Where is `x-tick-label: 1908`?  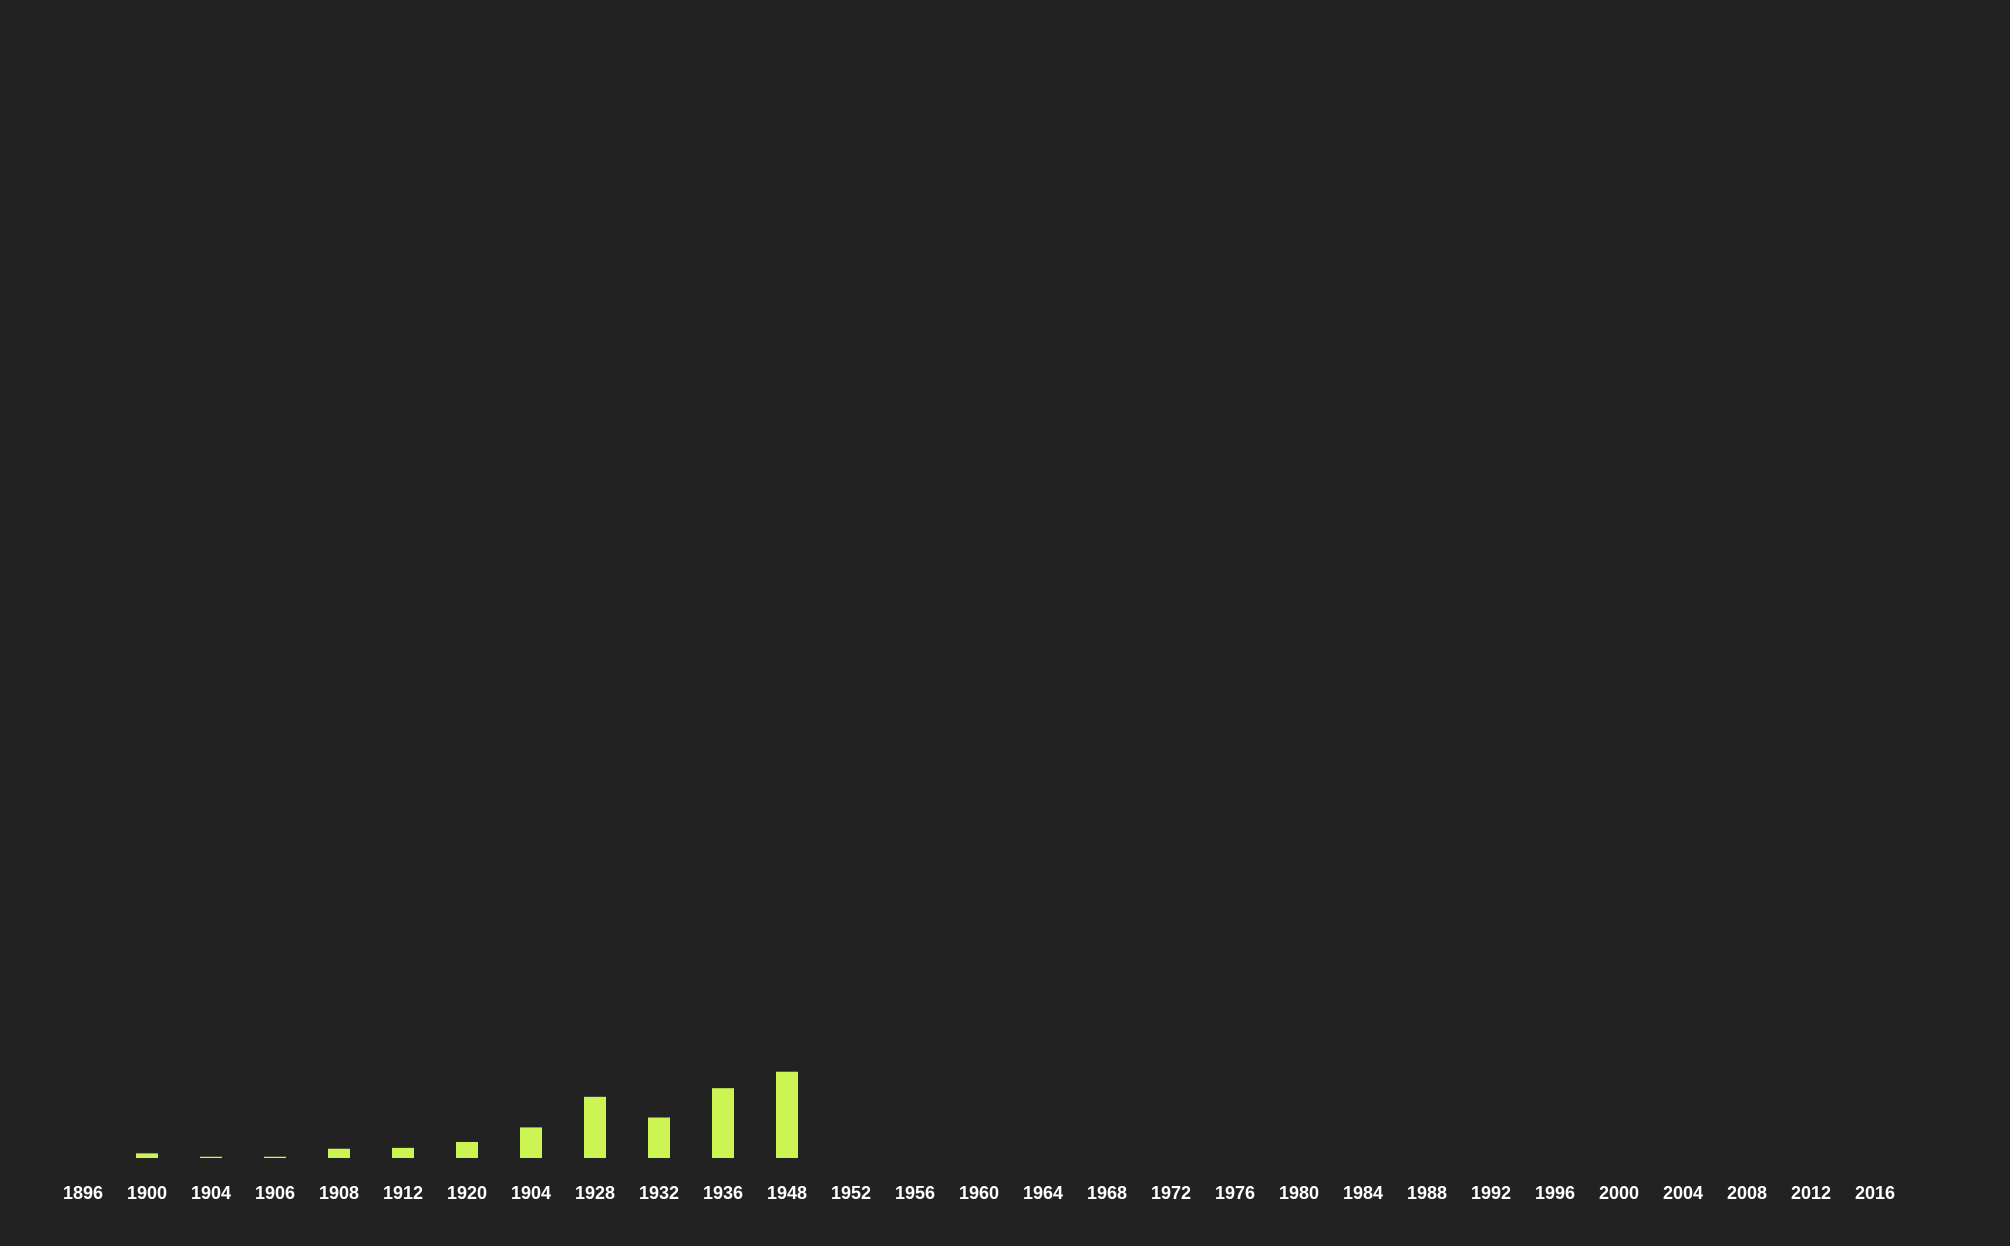 x-tick-label: 1908 is located at coordinates (339, 1193).